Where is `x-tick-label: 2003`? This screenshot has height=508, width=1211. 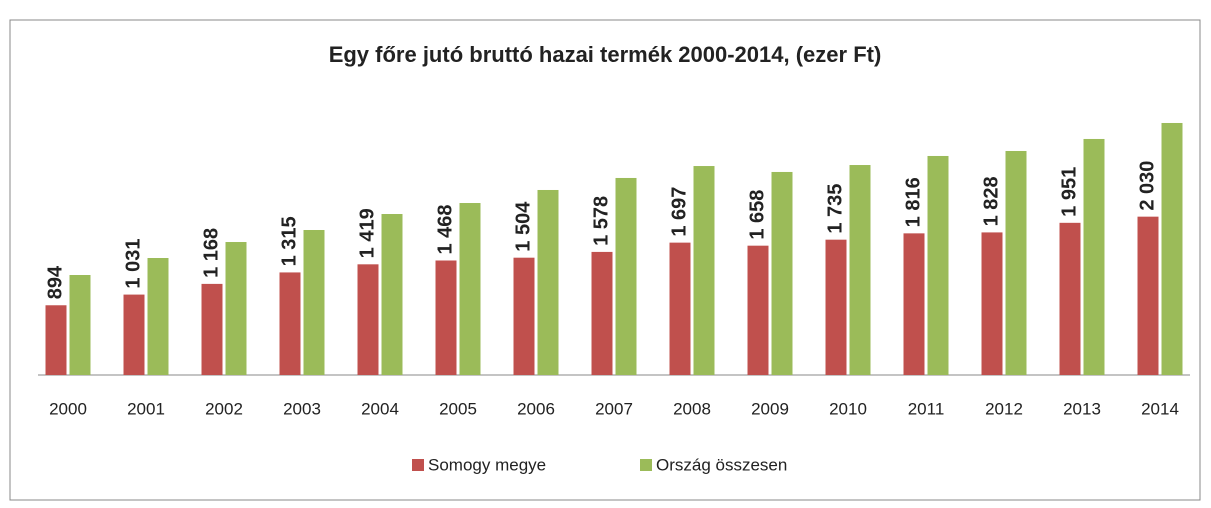
x-tick-label: 2003 is located at coordinates (302, 408).